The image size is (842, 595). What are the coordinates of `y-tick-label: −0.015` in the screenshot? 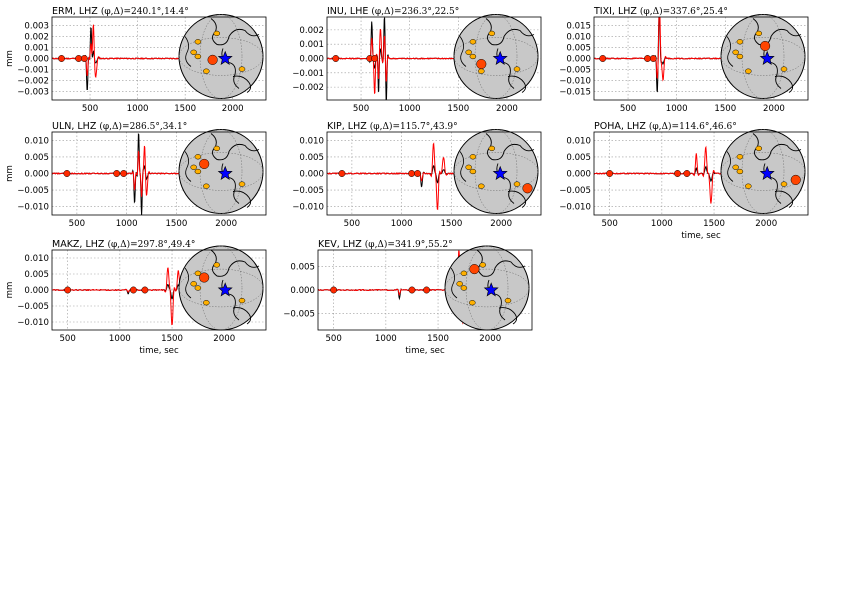 It's located at (575, 92).